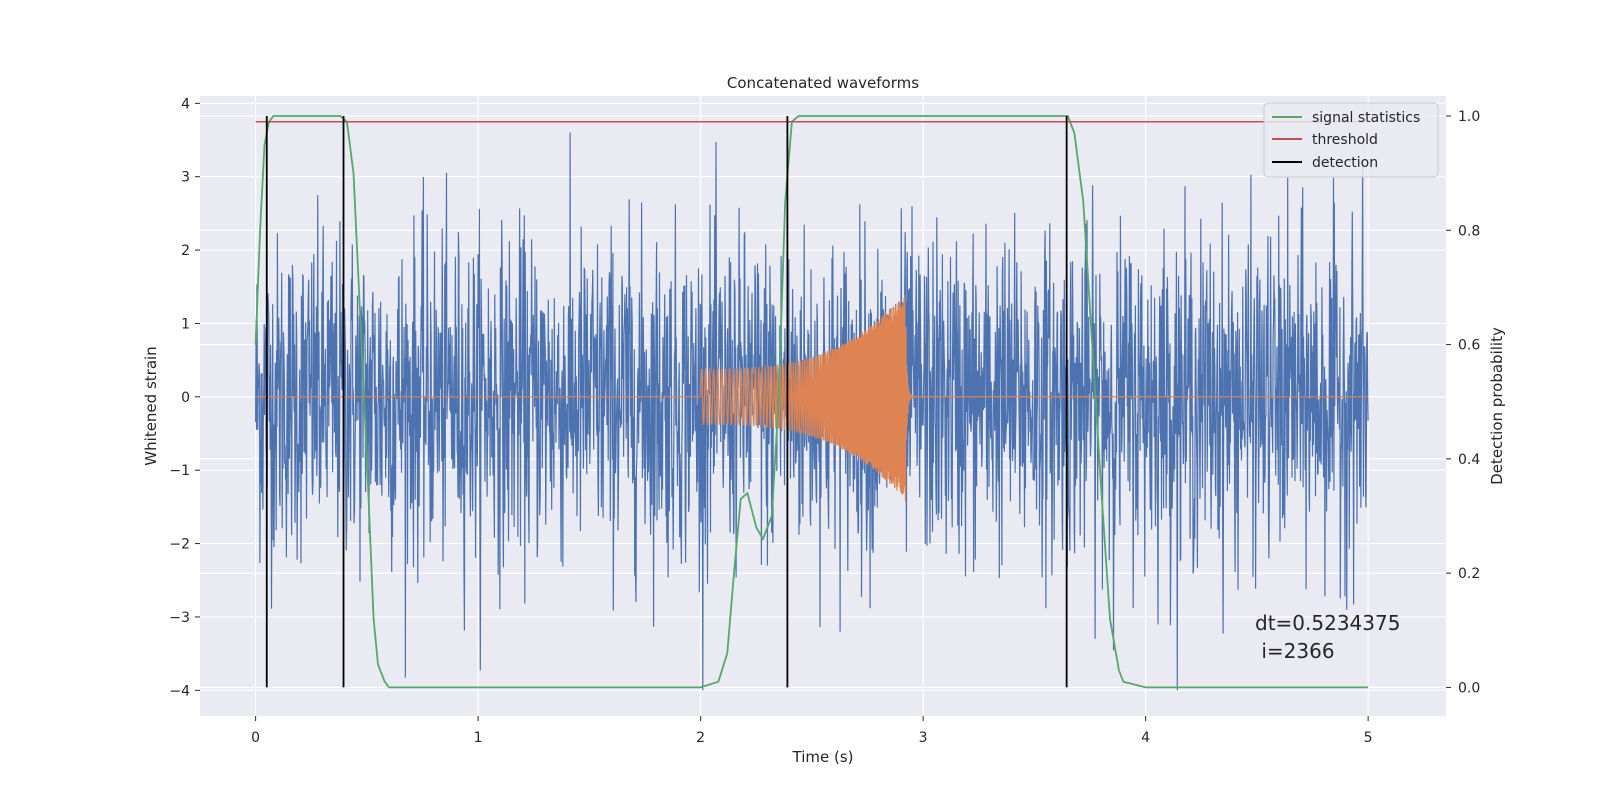 The image size is (1600, 800). Describe the element at coordinates (255, 738) in the screenshot. I see `x-tick-label-0: 0` at that location.